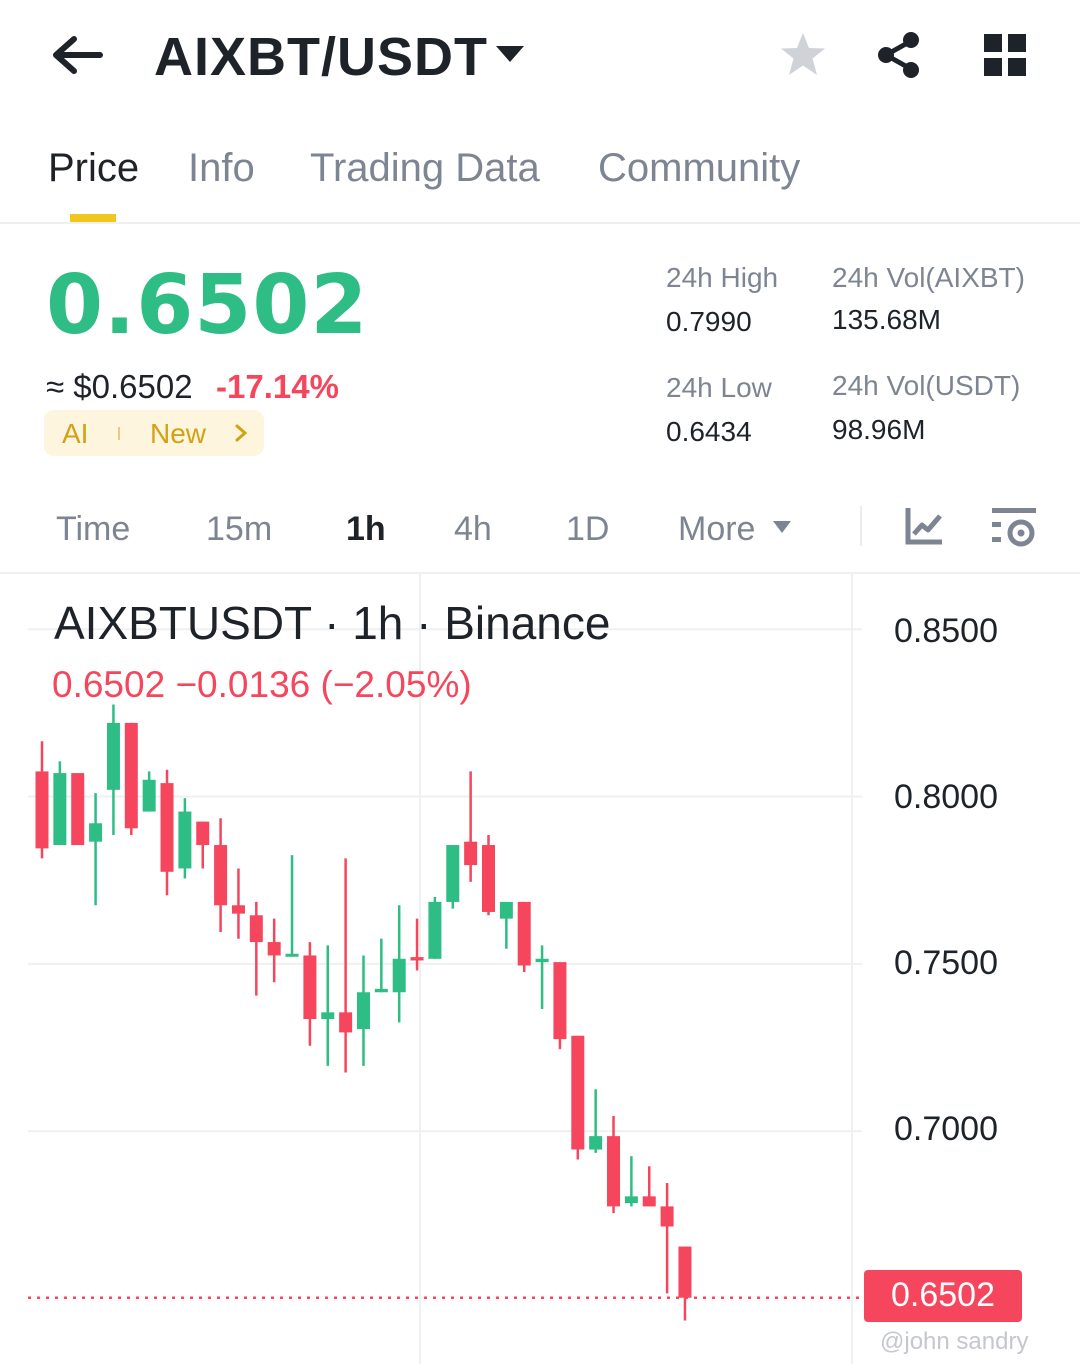 The height and width of the screenshot is (1364, 1080). Describe the element at coordinates (699, 168) in the screenshot. I see `tab-community: Community` at that location.